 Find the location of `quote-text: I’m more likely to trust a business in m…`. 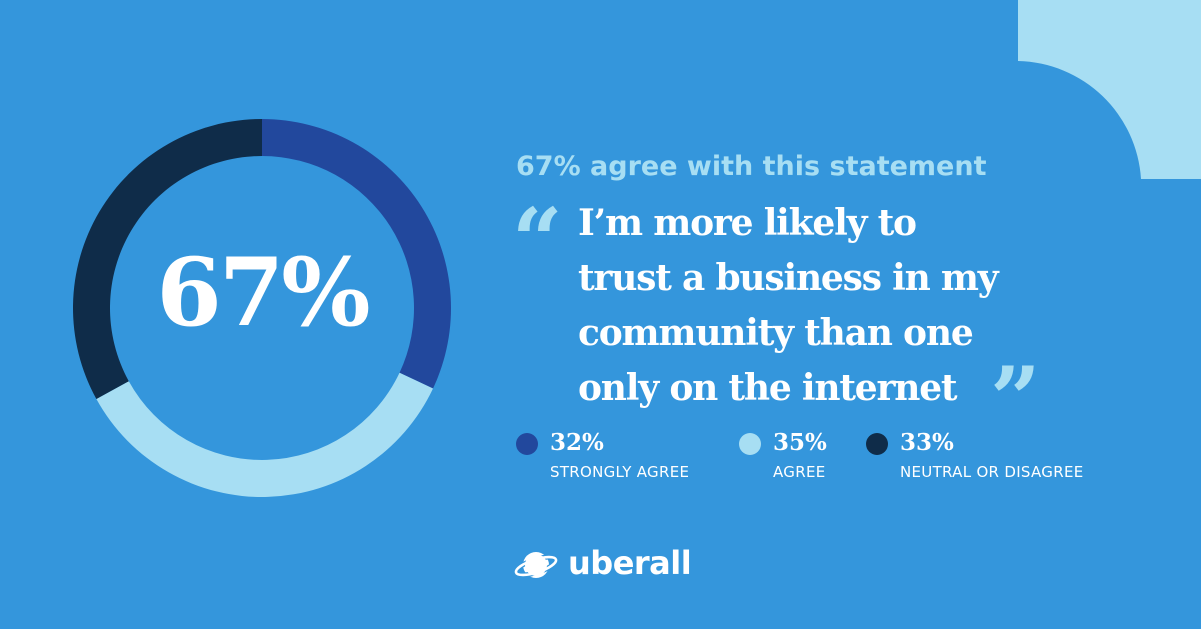

quote-text: I’m more likely to trust a business in m… is located at coordinates (788, 306).